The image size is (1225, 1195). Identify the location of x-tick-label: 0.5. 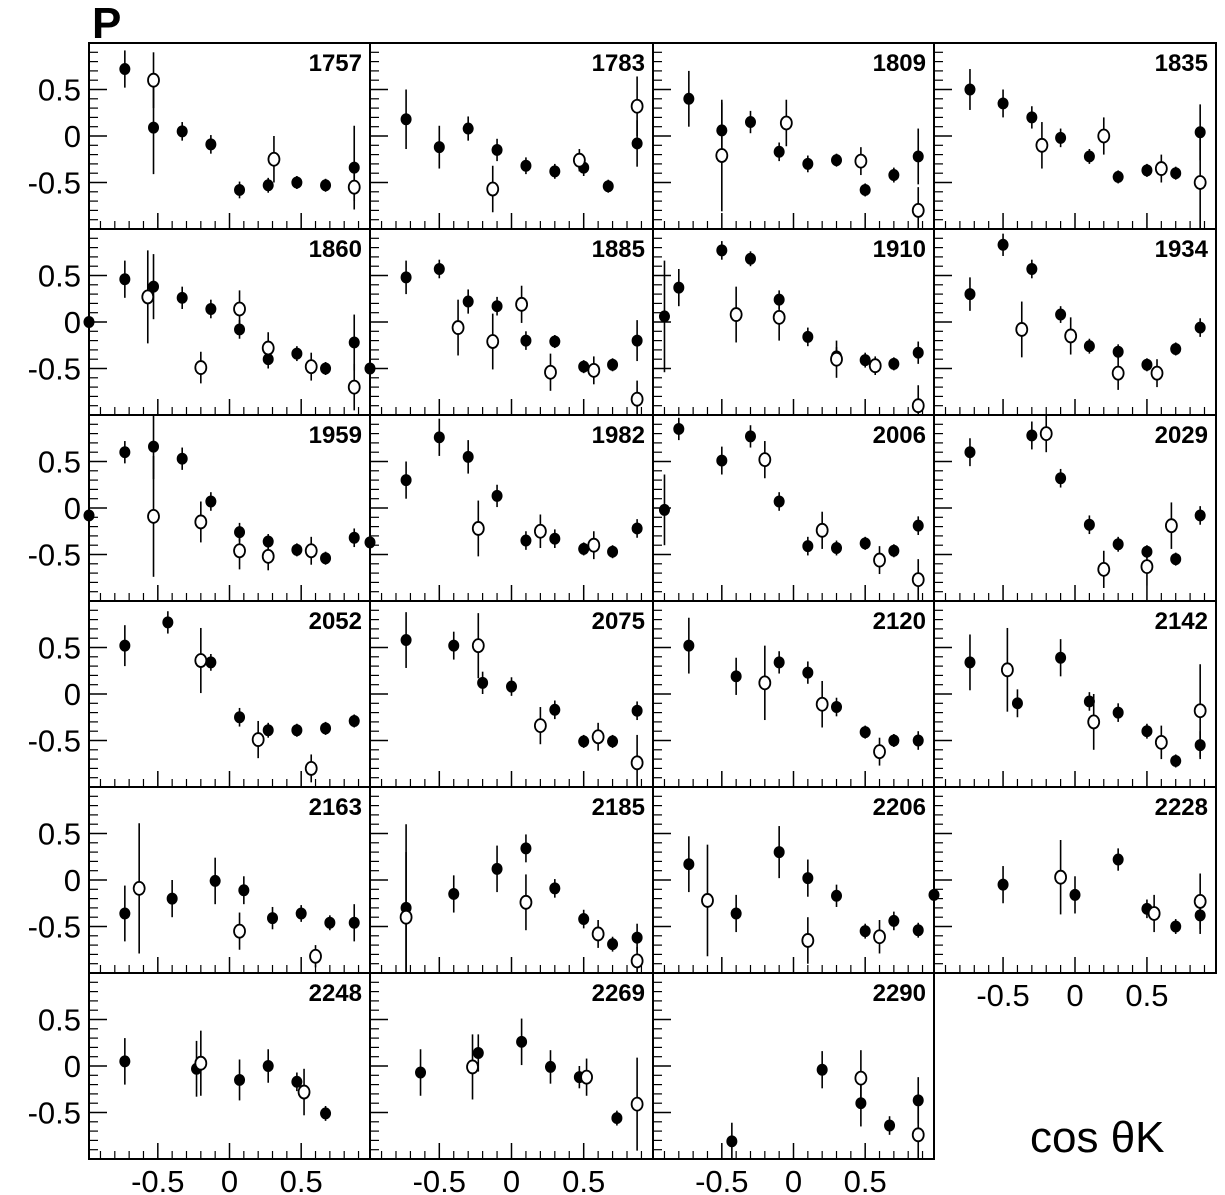
(301, 1179).